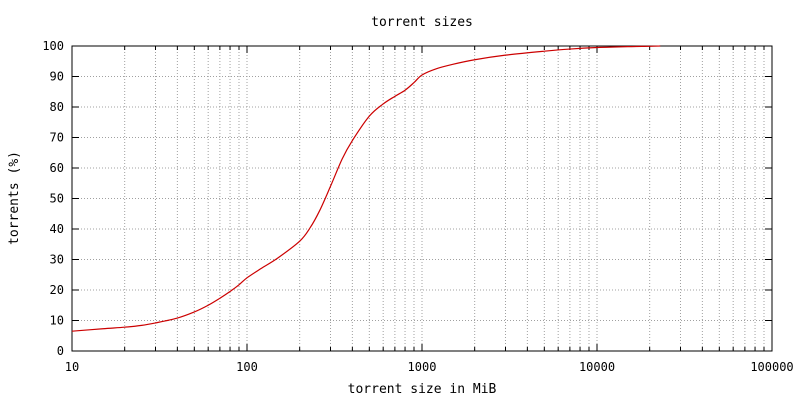 The height and width of the screenshot is (400, 800). What do you see at coordinates (247, 367) in the screenshot?
I see `x-tick-label: 100` at bounding box center [247, 367].